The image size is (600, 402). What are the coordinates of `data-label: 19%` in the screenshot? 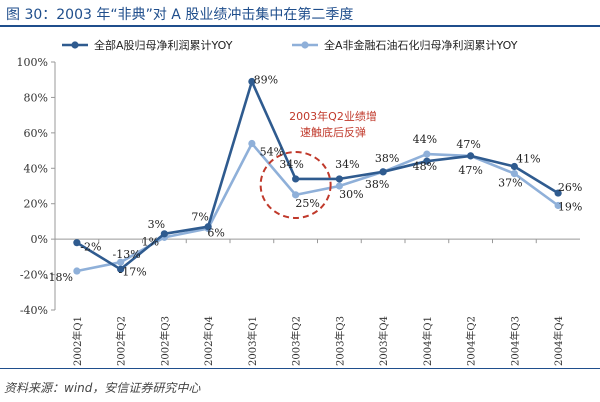 It's located at (570, 206).